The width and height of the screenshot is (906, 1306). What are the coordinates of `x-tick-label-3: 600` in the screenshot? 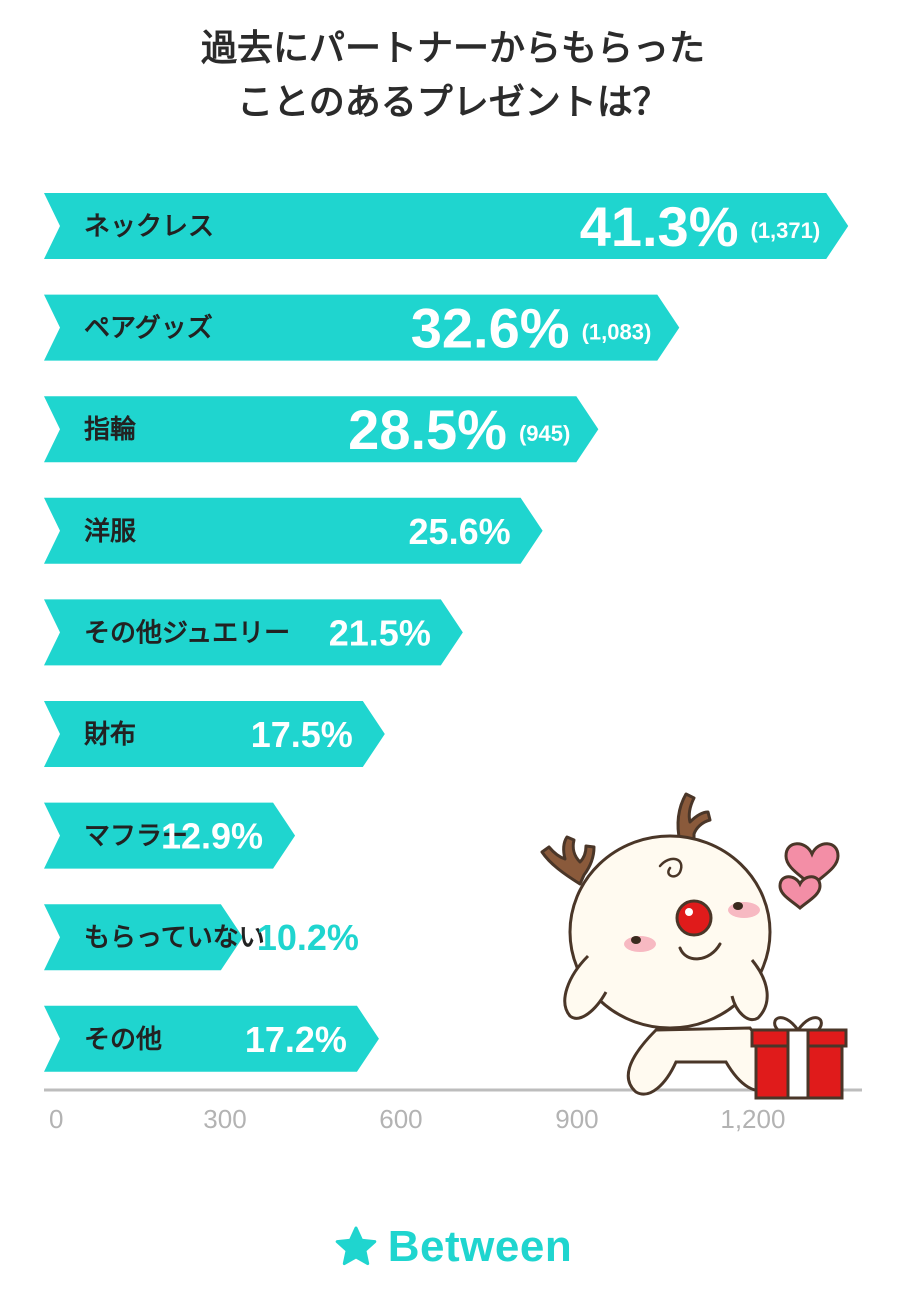 It's located at (400, 1119).